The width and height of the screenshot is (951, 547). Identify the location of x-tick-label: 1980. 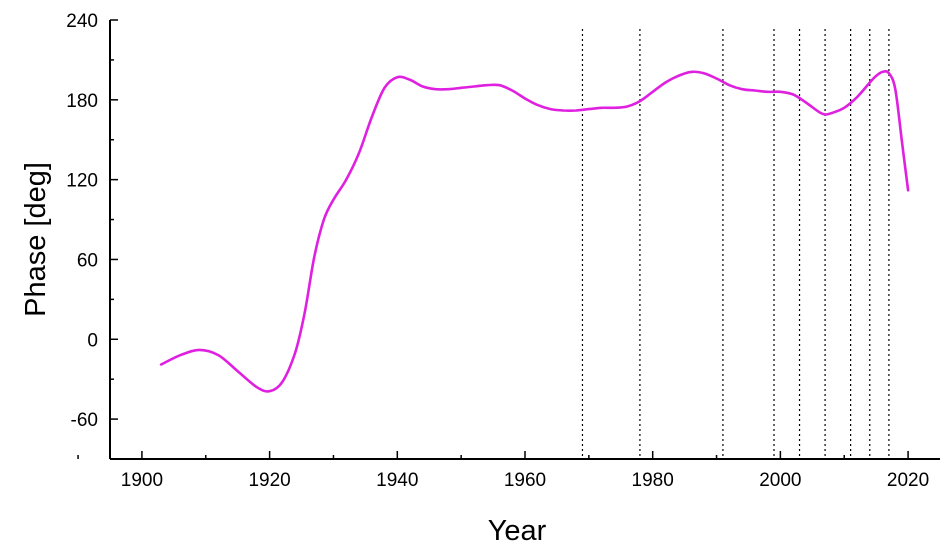
(653, 480).